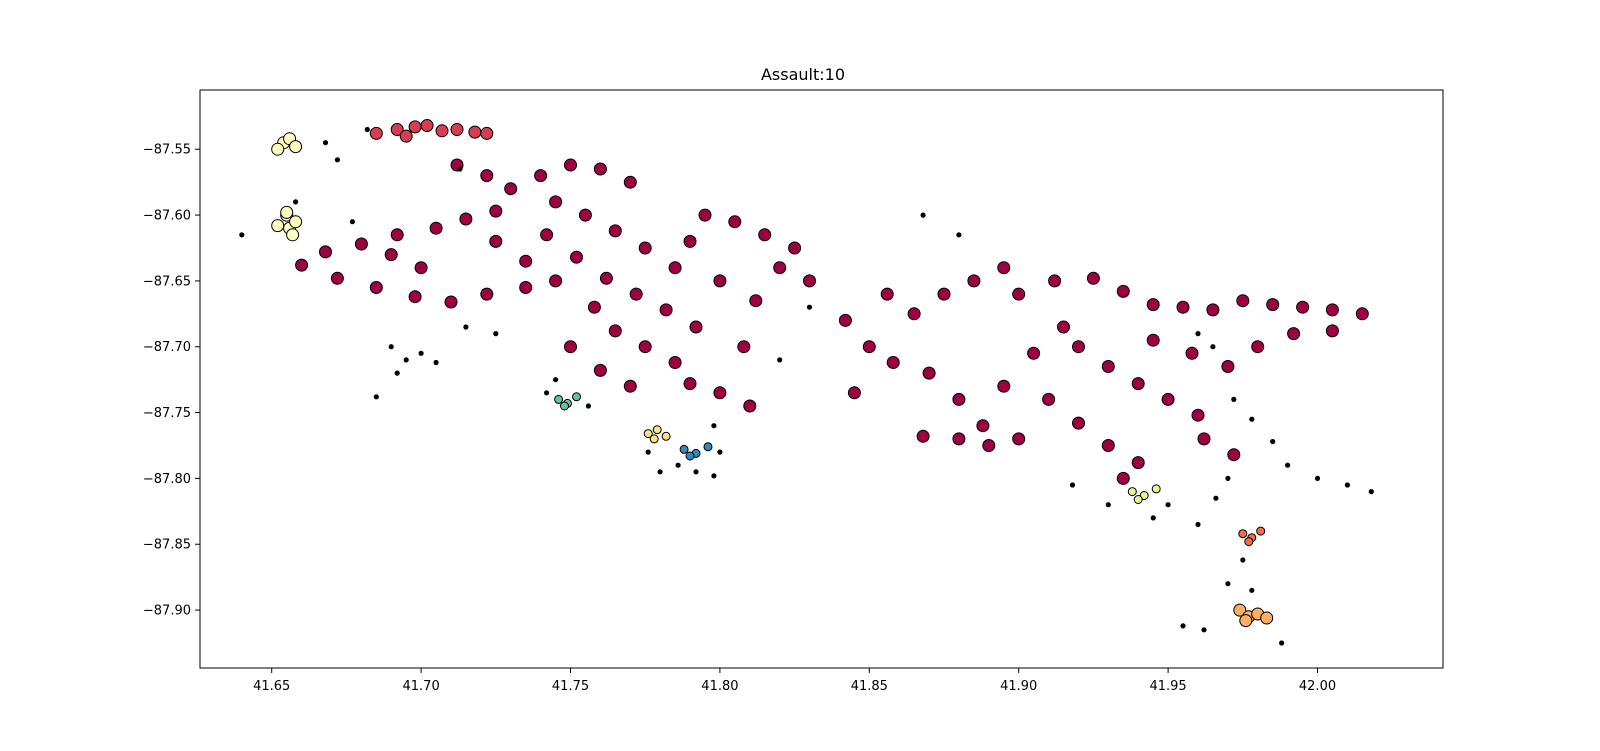 The height and width of the screenshot is (751, 1600). Describe the element at coordinates (570, 686) in the screenshot. I see `x-tick-label-2: 41.75` at that location.